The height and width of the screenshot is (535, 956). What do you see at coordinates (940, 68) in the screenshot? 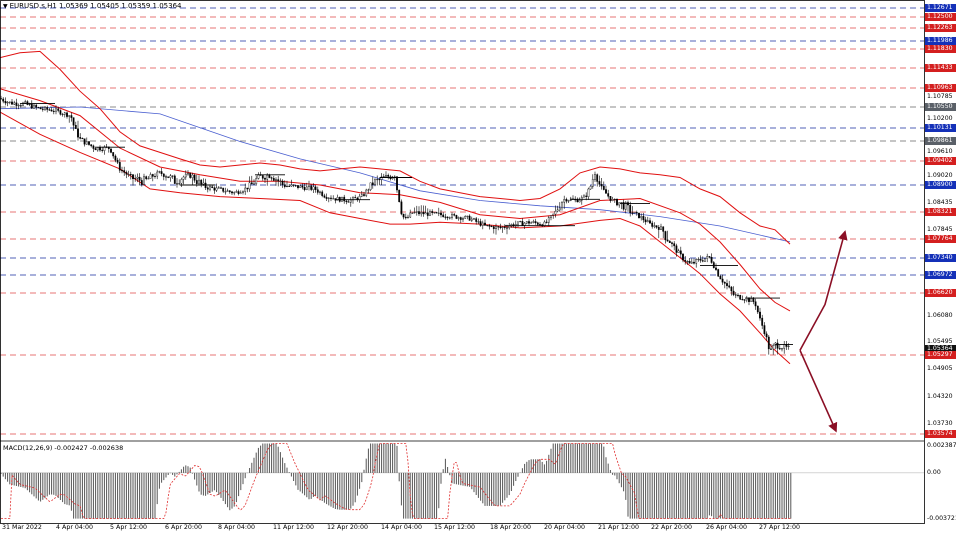
I see `price-tick-label: 1.11433` at bounding box center [940, 68].